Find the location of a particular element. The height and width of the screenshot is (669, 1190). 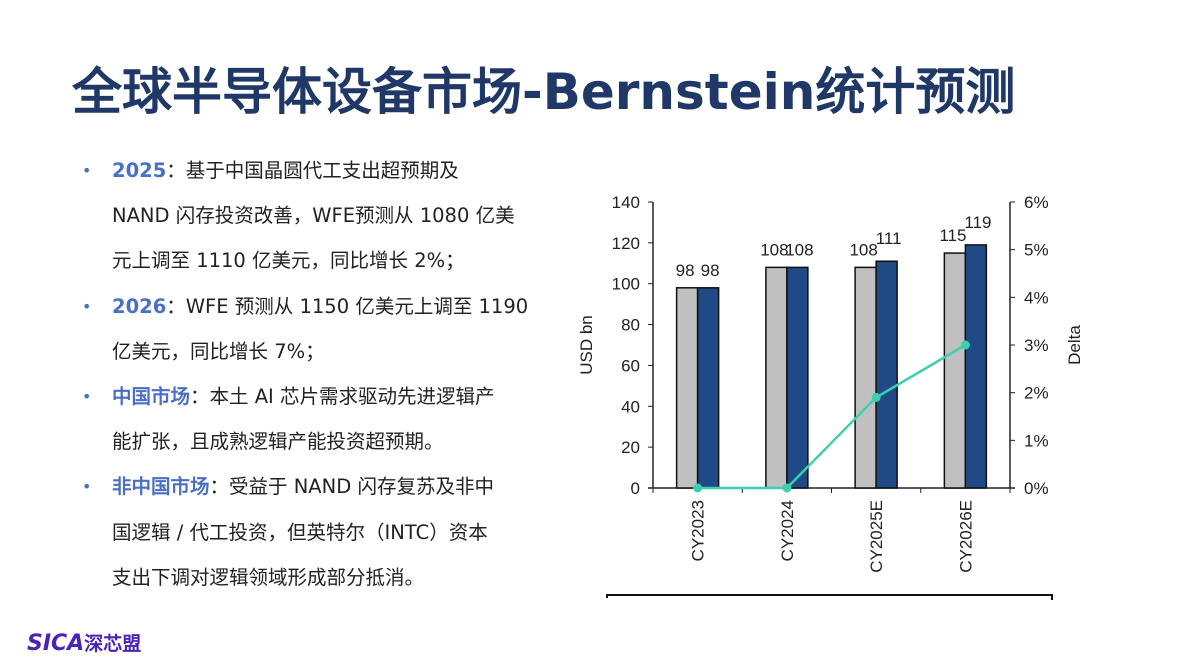

data-label: 111 is located at coordinates (889, 238).